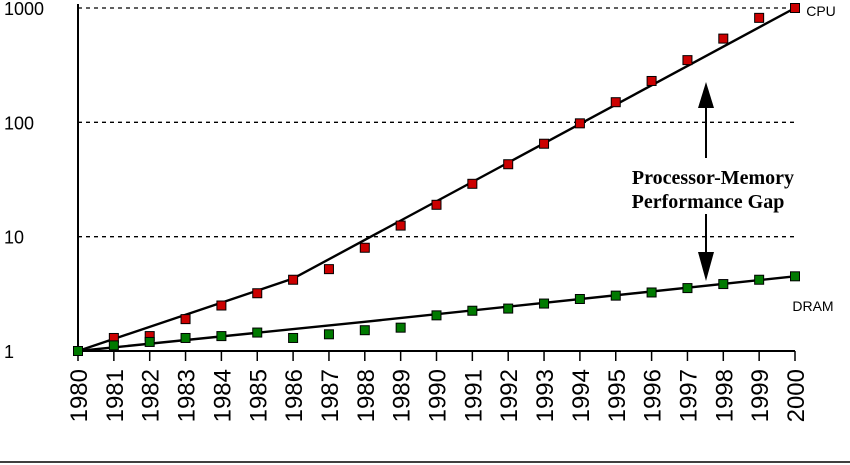  I want to click on x-tick-label-2000: 2000, so click(796, 395).